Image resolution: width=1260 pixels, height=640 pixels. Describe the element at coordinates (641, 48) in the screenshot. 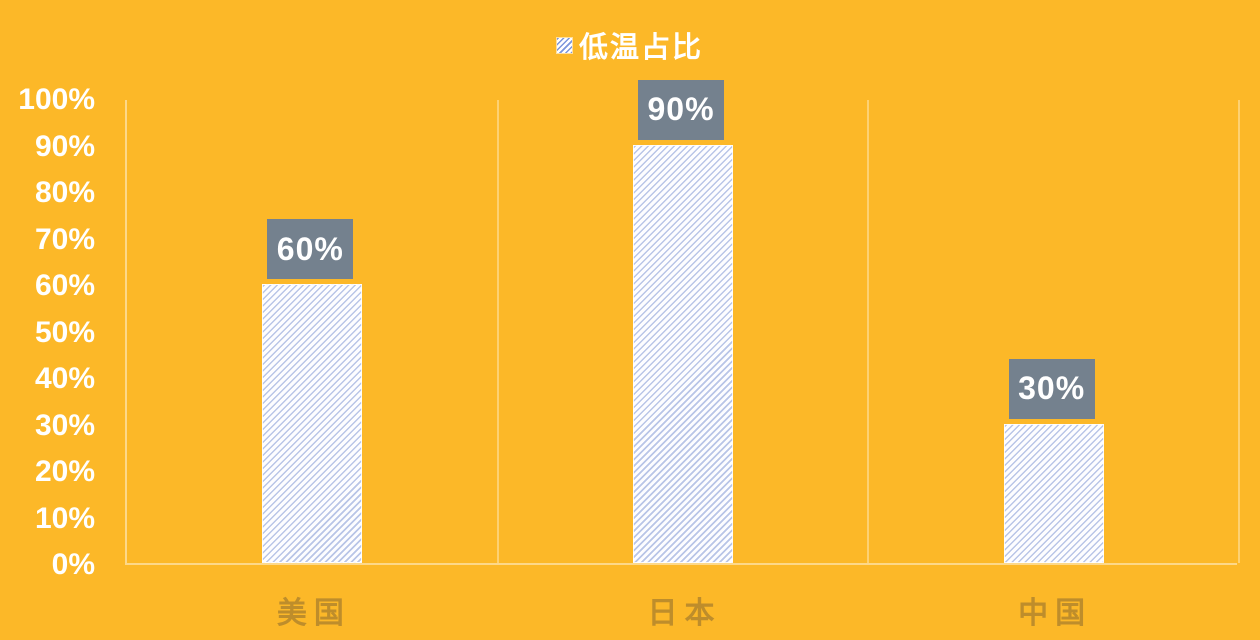

I see `legend-label: 低温占比` at that location.